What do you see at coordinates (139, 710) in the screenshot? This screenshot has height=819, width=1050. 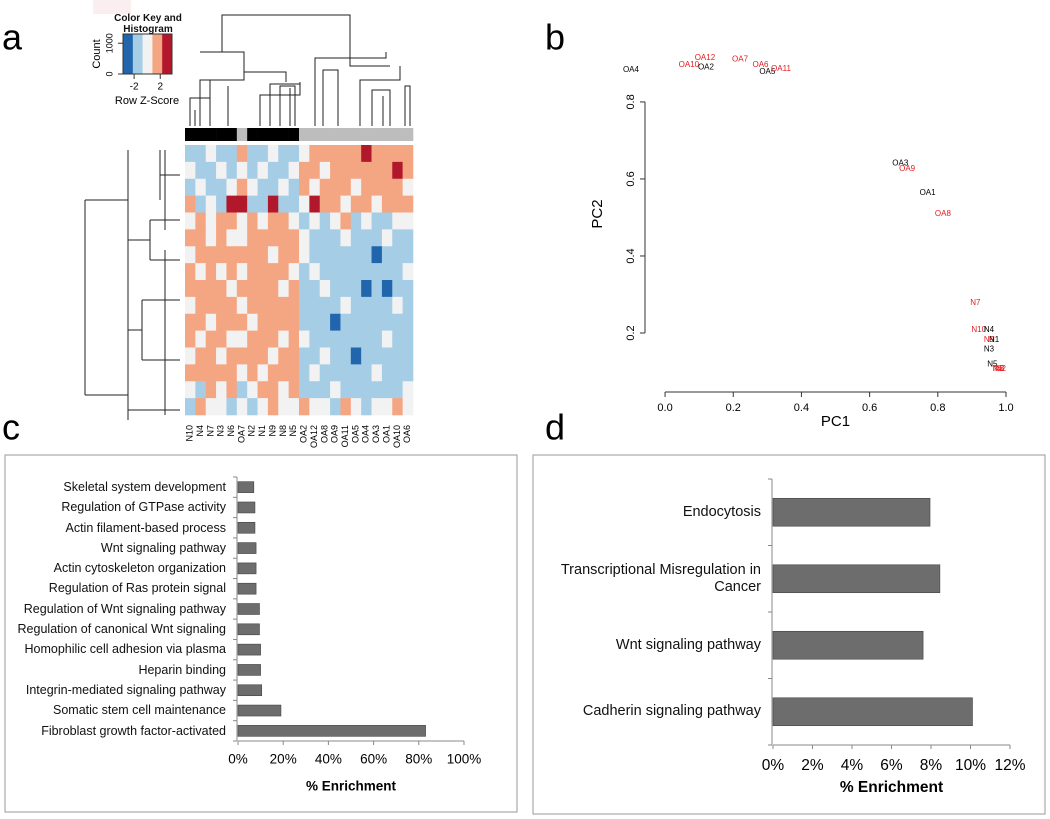 I see `label-box: Somatic stem cell maintenance` at bounding box center [139, 710].